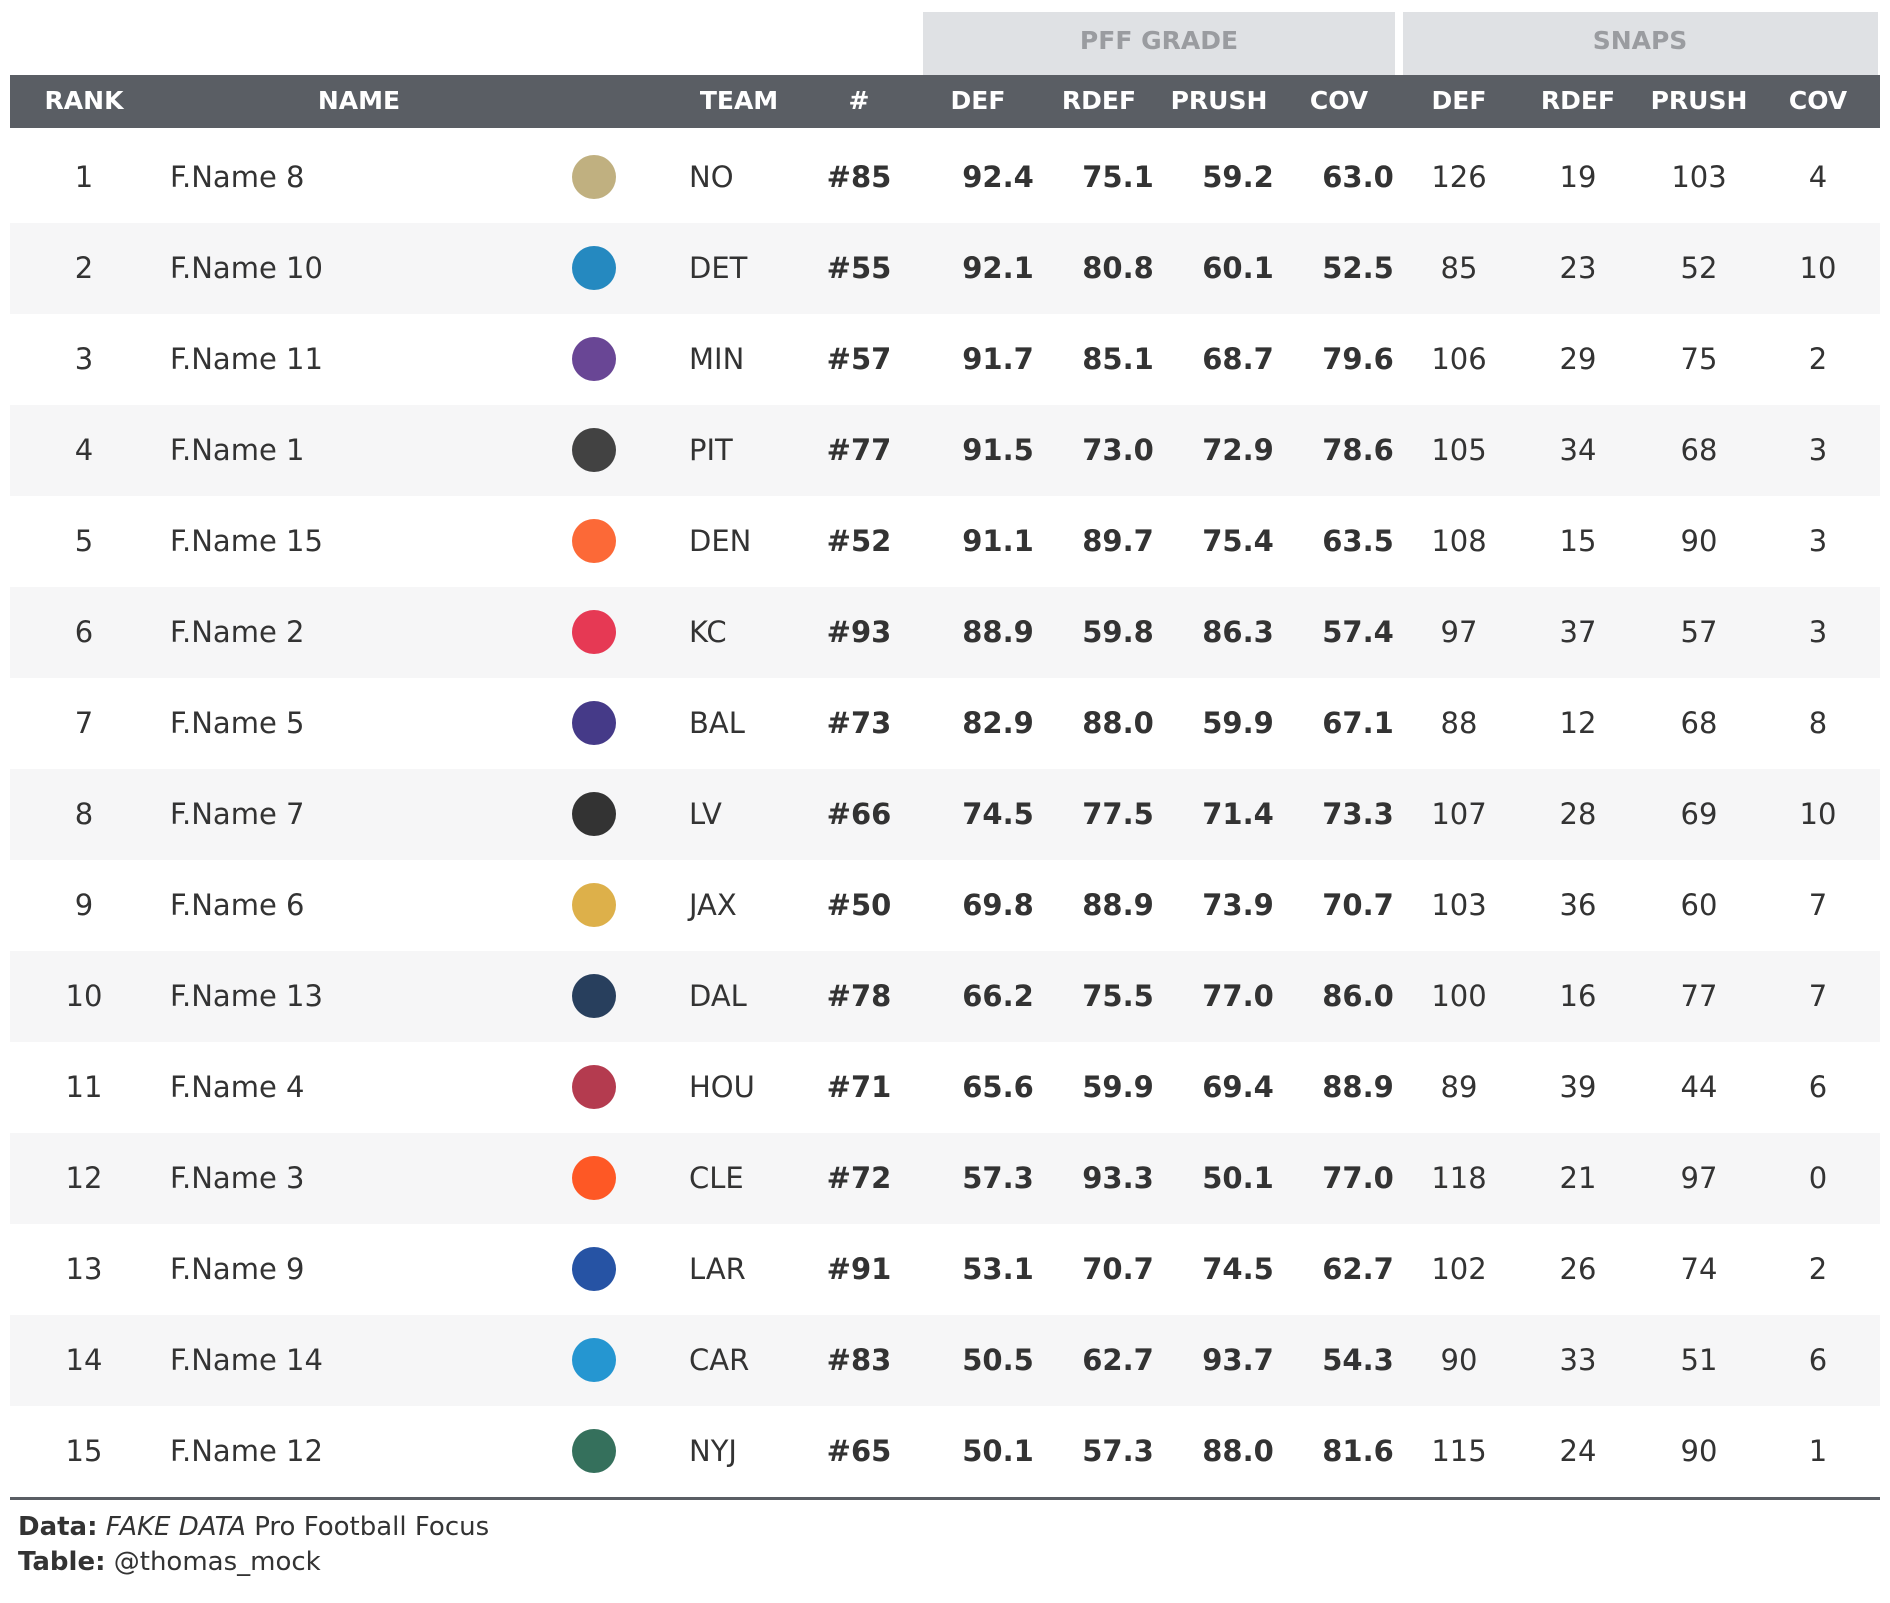 This screenshot has width=1890, height=1603. I want to click on stat-cell: 92.1, so click(998, 268).